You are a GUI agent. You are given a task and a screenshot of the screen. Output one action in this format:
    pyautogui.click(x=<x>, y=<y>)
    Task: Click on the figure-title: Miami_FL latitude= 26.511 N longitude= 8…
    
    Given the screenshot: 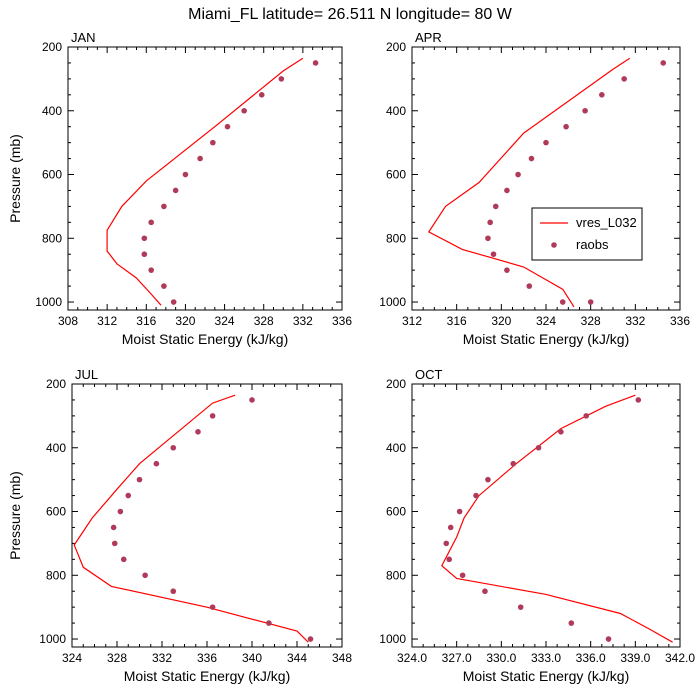 What is the action you would take?
    pyautogui.click(x=350, y=14)
    